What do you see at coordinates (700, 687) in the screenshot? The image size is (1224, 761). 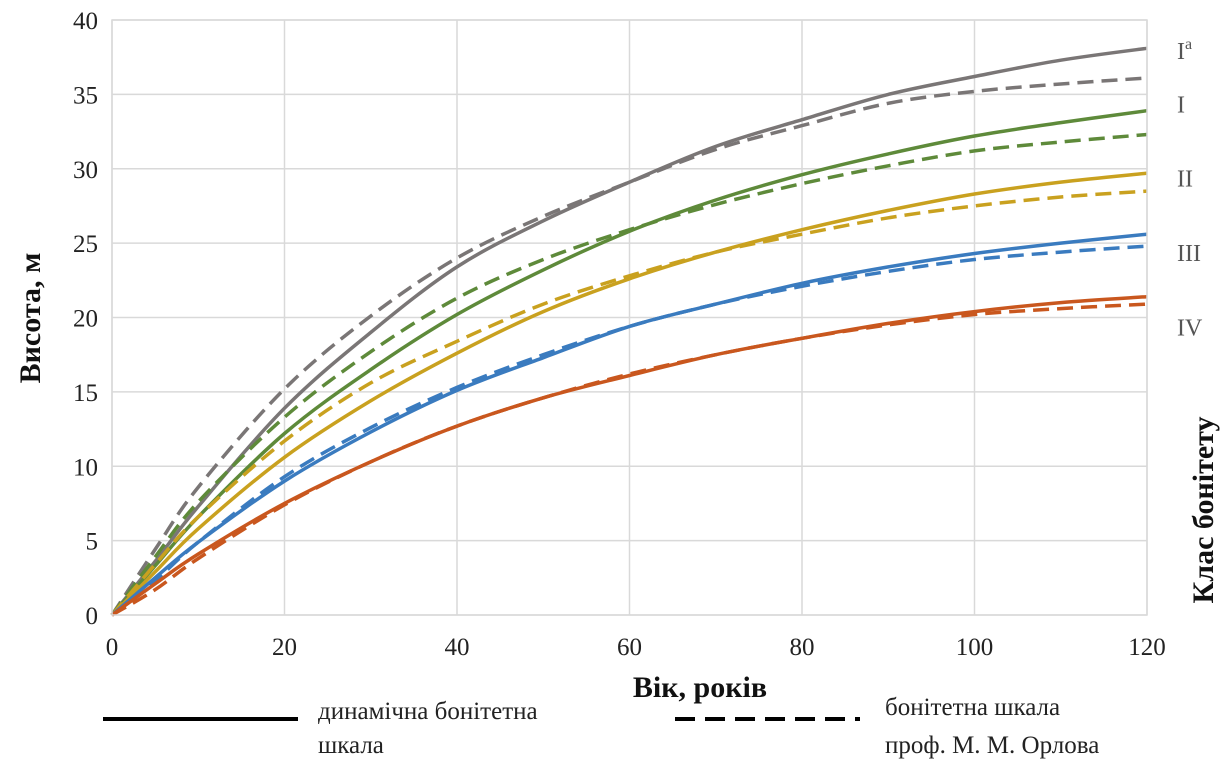 I see `x-axis-title: Вік, років` at bounding box center [700, 687].